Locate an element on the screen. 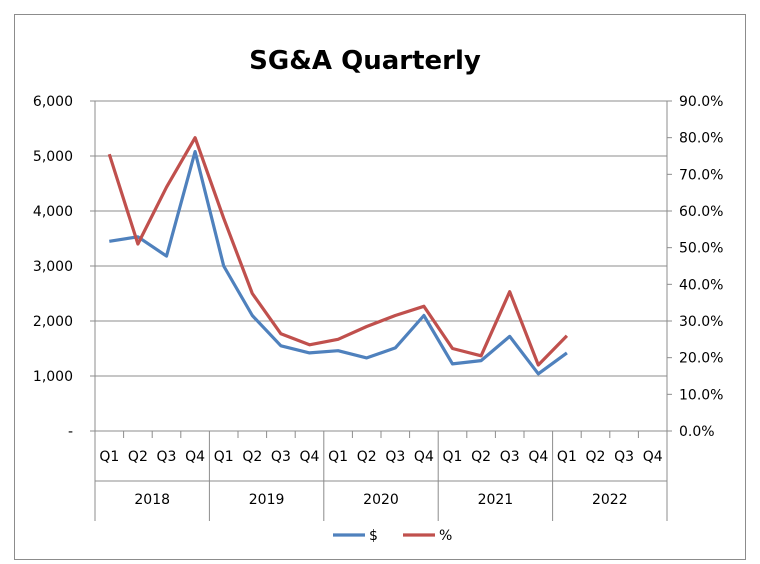 Image resolution: width=760 pixels, height=564 pixels. legend-label-2: % is located at coordinates (445, 536).